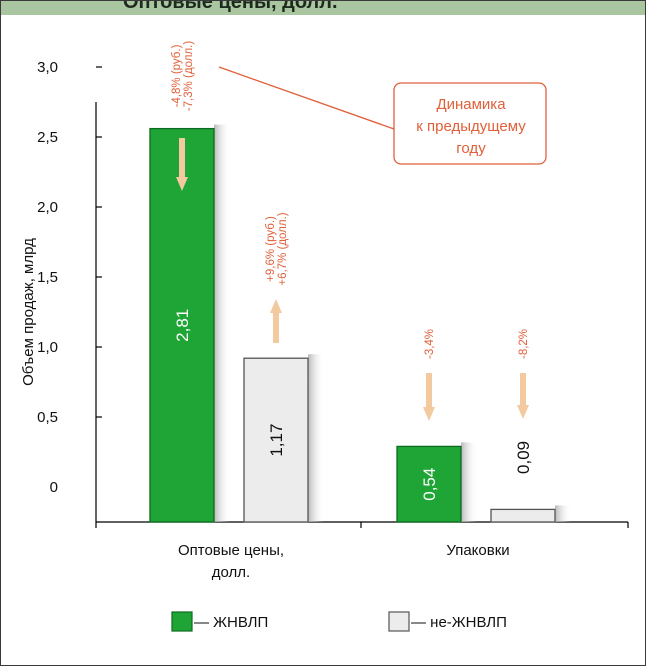 This screenshot has height=666, width=646. What do you see at coordinates (189, 76) in the screenshot?
I see `change-label: -7,3% (долл.)` at bounding box center [189, 76].